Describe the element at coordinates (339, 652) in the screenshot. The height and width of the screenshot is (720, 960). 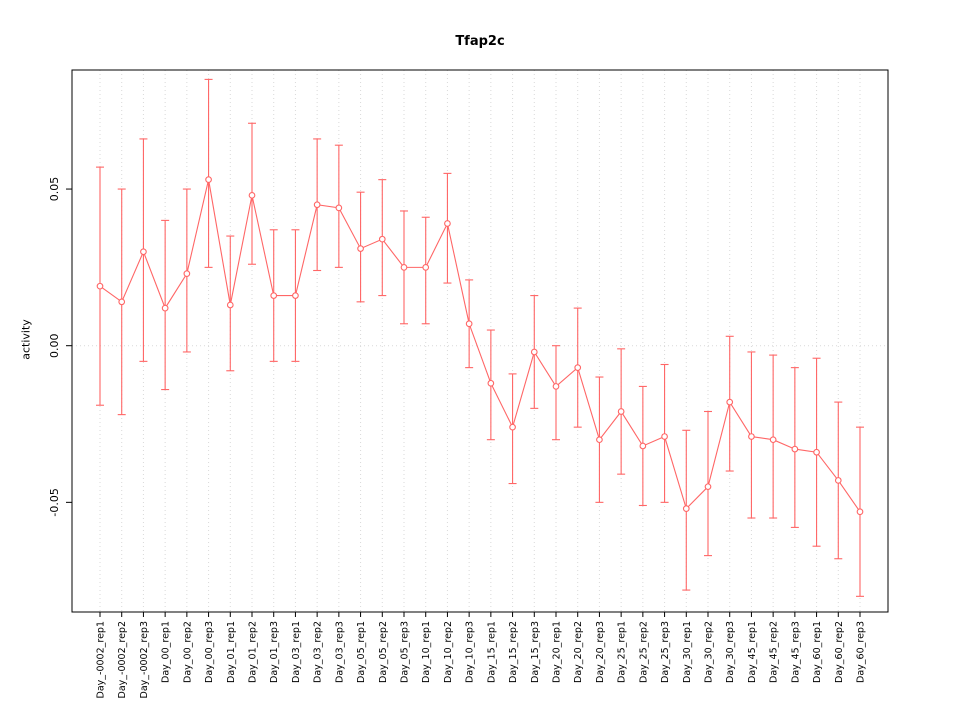
I see `x-tick-label: Day_03_rep3` at that location.